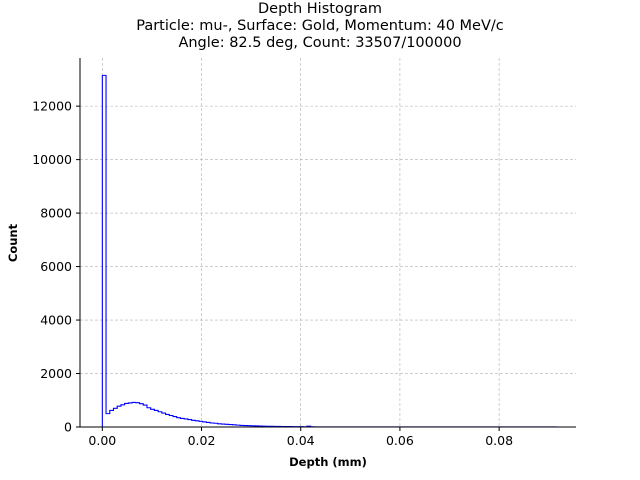 The width and height of the screenshot is (640, 480). I want to click on x-tick-label: 0.00, so click(102, 440).